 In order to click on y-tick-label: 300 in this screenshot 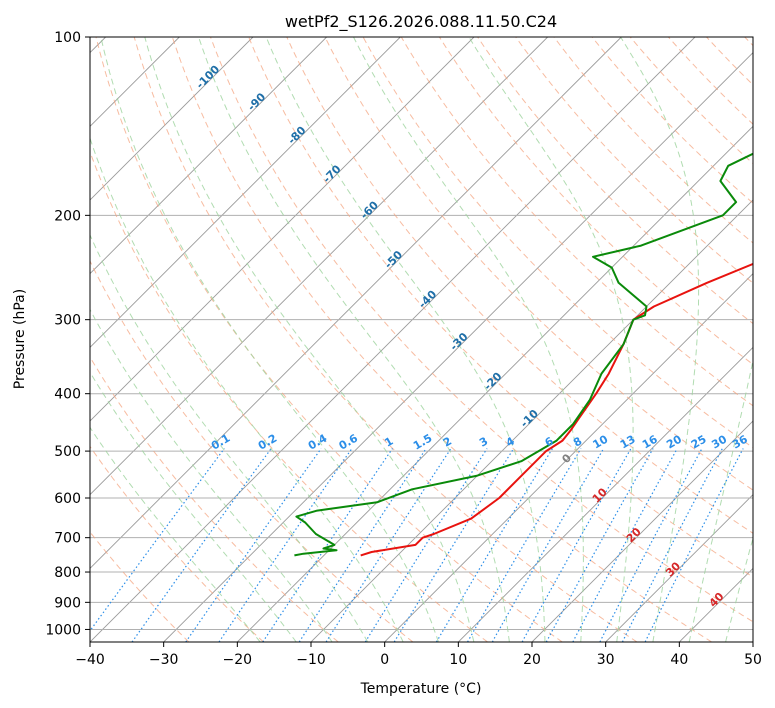, I will do `click(67, 321)`.